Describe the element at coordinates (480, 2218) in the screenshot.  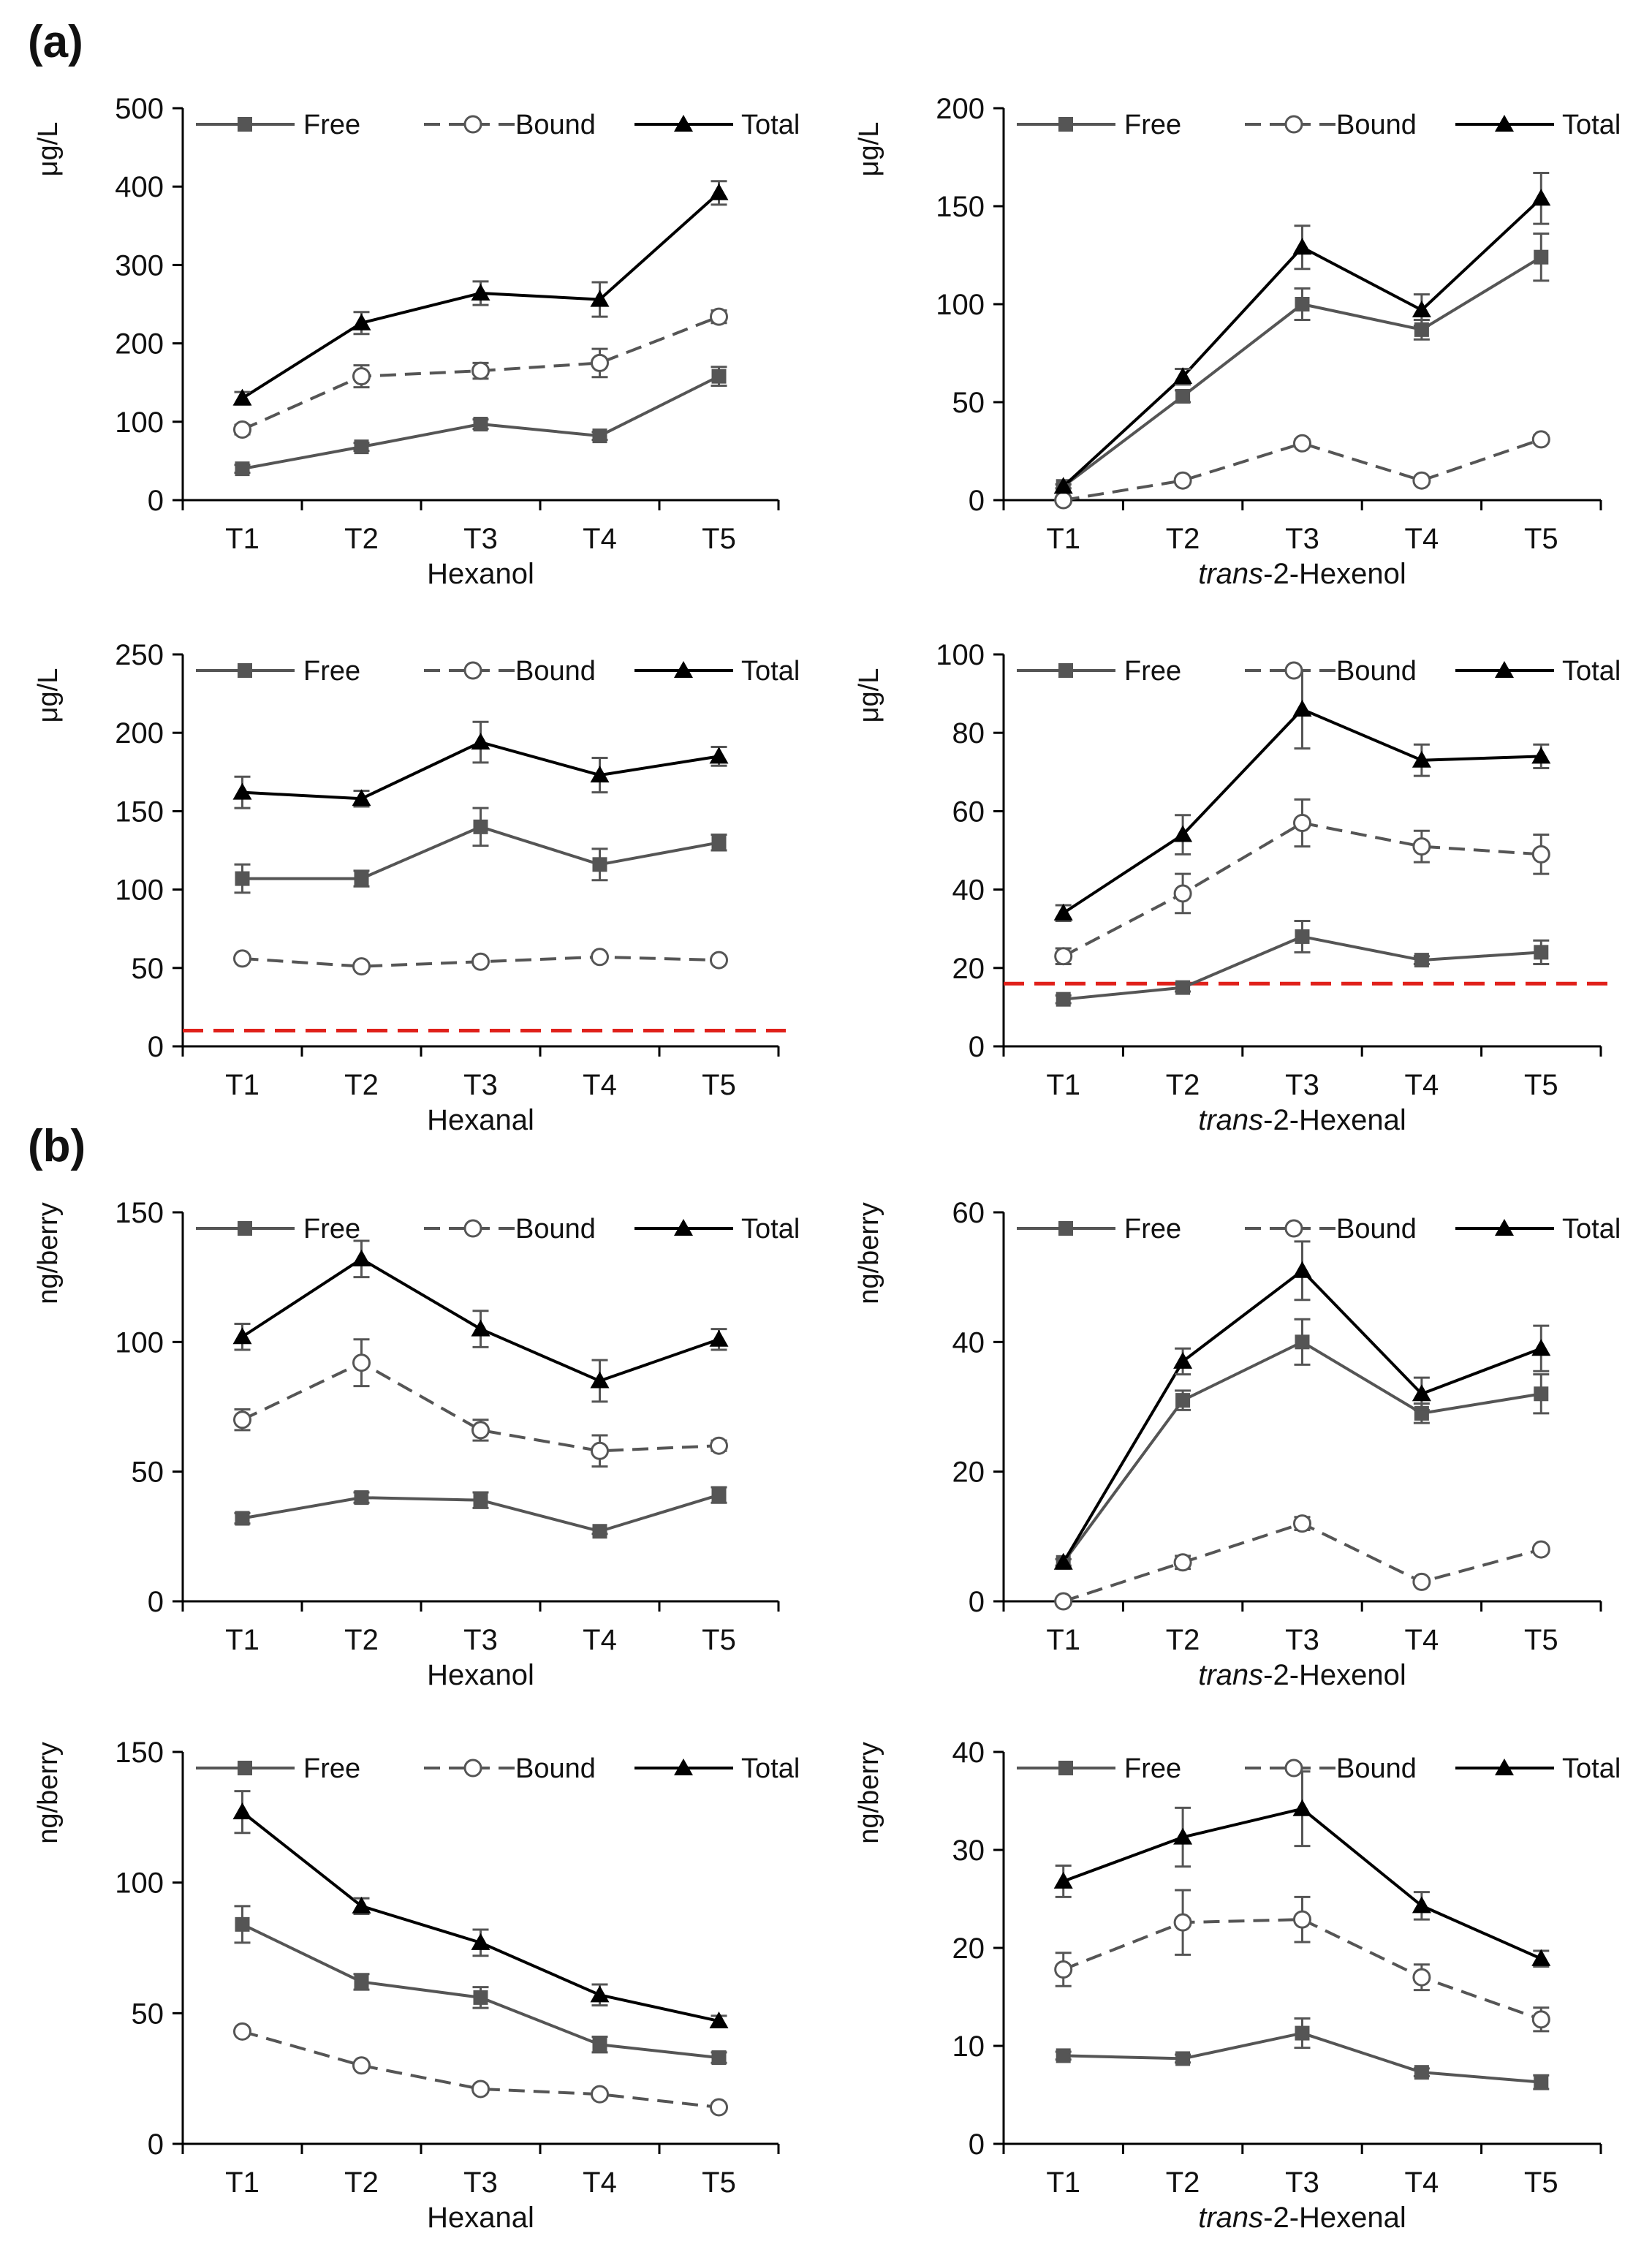
I see `x-axis-title-part: Hexanal` at that location.